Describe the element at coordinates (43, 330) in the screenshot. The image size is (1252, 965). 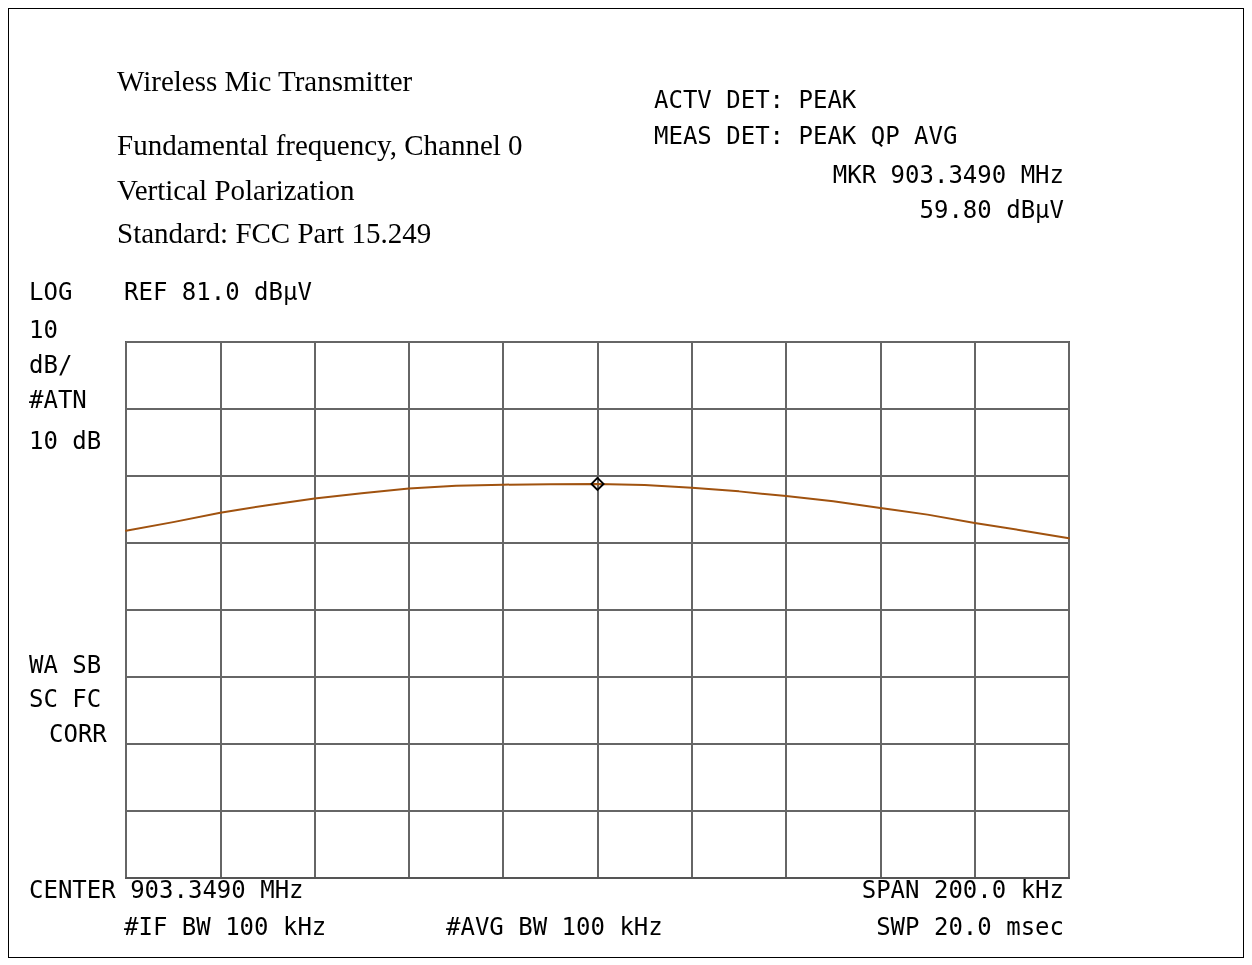
I see `text: 10` at that location.